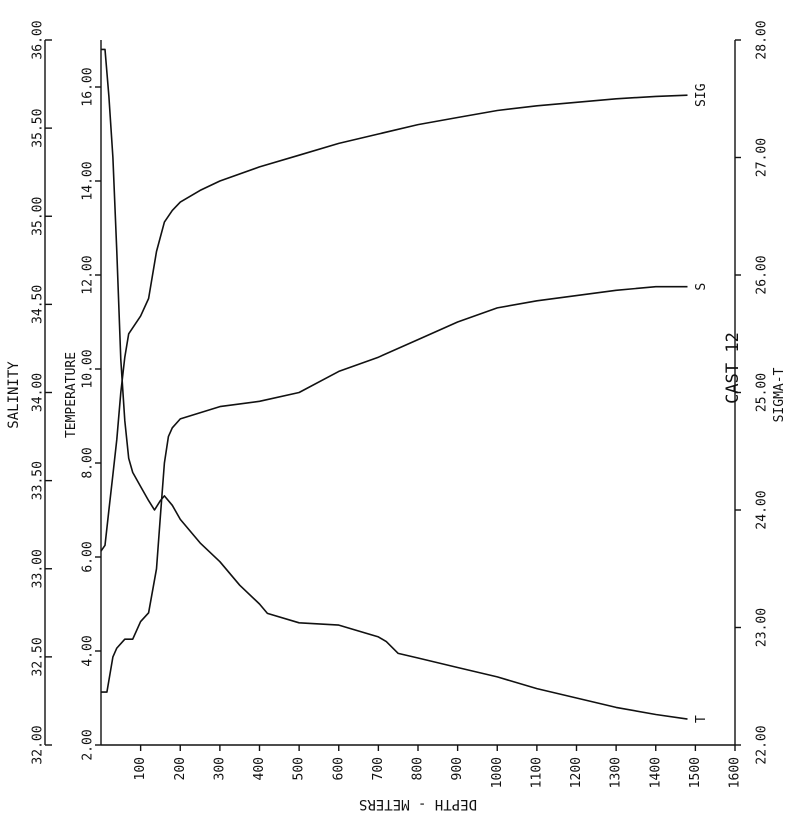 This screenshot has width=787, height=825. Describe the element at coordinates (762, 392) in the screenshot. I see `sigma-tick-label: 25.00` at that location.